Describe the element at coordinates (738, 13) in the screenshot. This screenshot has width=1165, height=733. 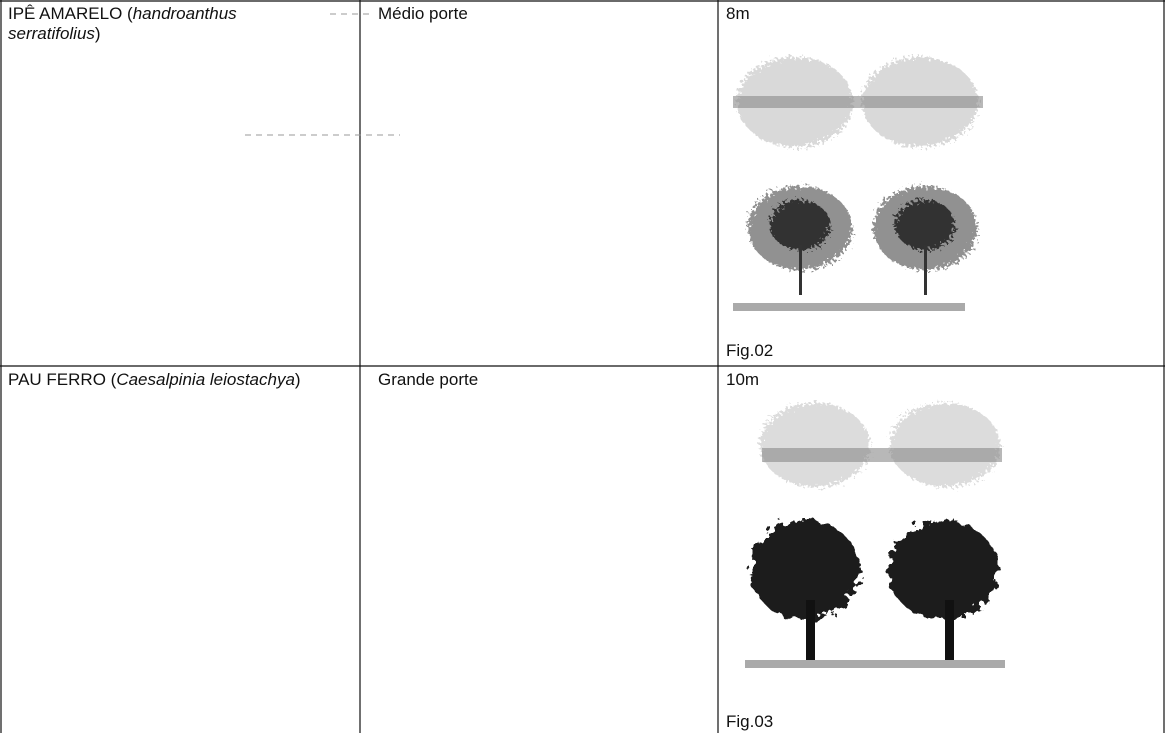
I see `height: 8m` at that location.